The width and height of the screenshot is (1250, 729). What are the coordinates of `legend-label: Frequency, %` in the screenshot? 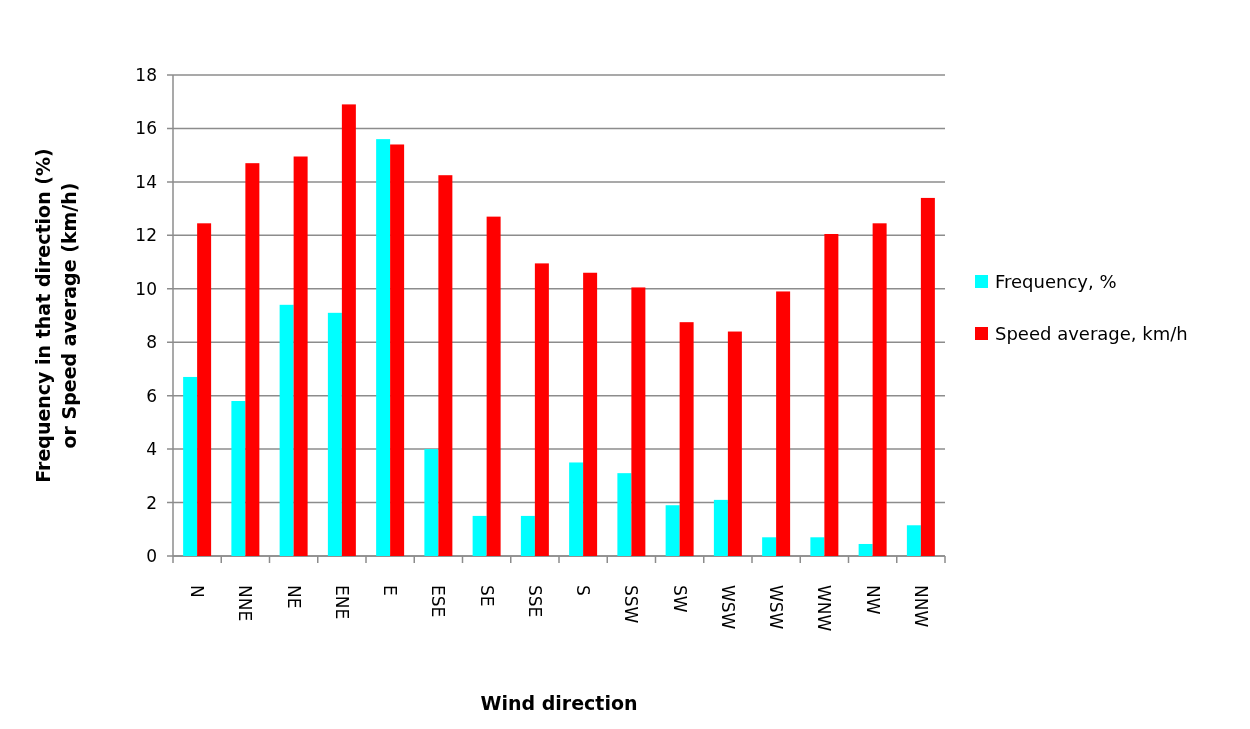 It's located at (1056, 282).